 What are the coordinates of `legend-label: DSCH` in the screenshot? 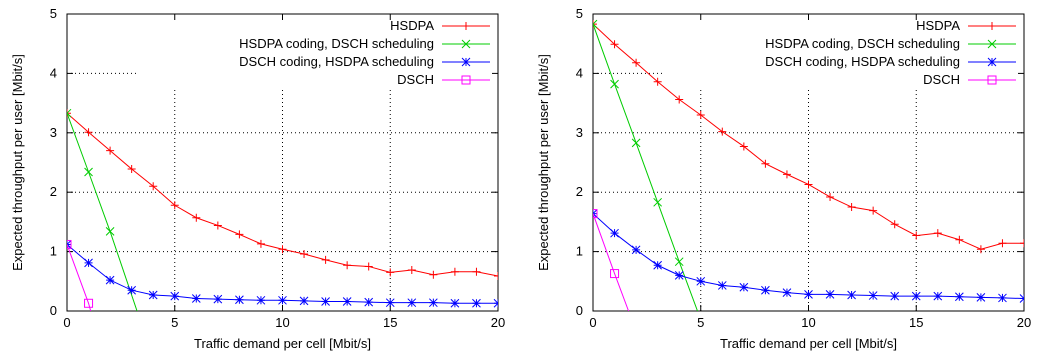 It's located at (941, 79).